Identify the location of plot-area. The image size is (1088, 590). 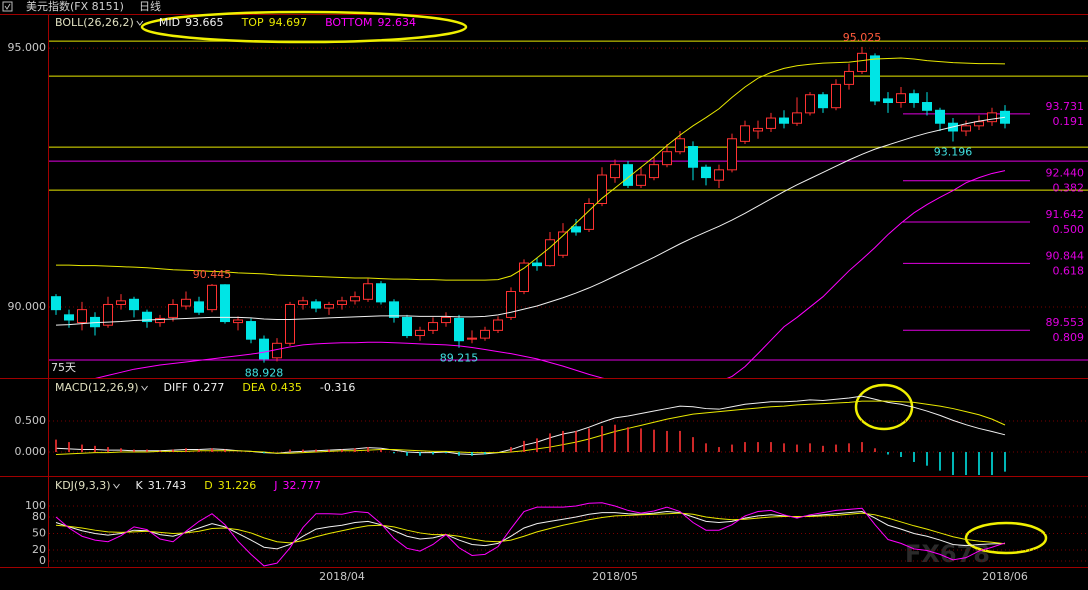
(530, 534).